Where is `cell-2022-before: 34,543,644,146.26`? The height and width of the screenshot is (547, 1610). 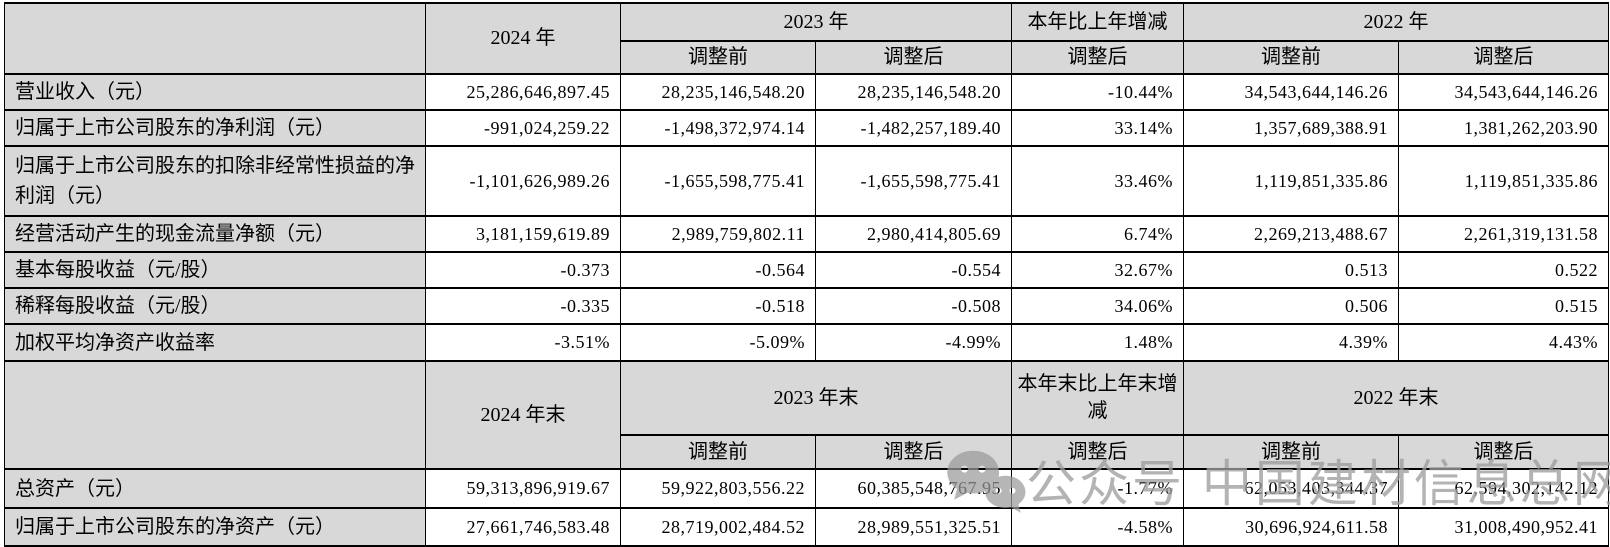
cell-2022-before: 34,543,644,146.26 is located at coordinates (1291, 92).